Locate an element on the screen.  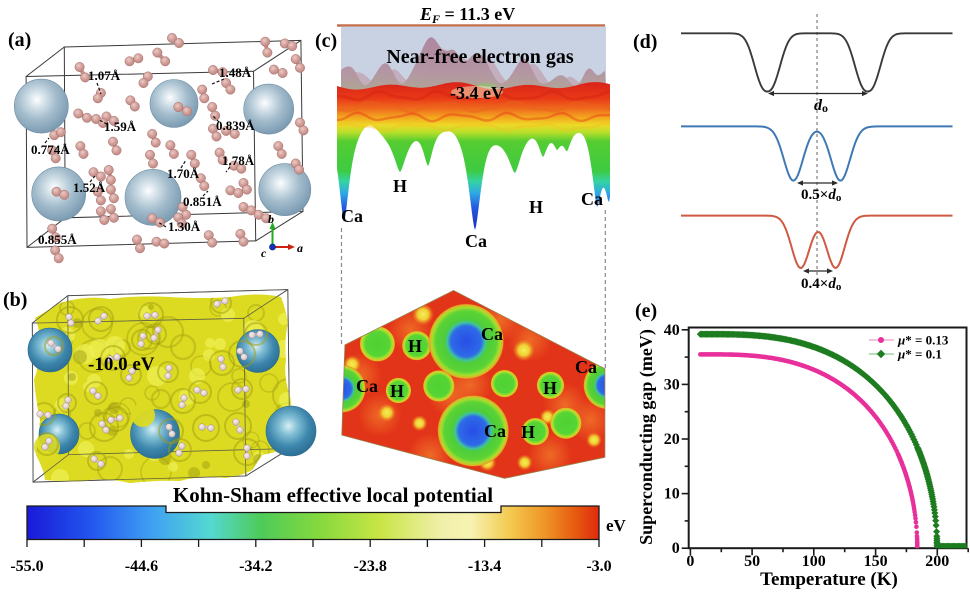
svg-text: 150 is located at coordinates (876, 561).